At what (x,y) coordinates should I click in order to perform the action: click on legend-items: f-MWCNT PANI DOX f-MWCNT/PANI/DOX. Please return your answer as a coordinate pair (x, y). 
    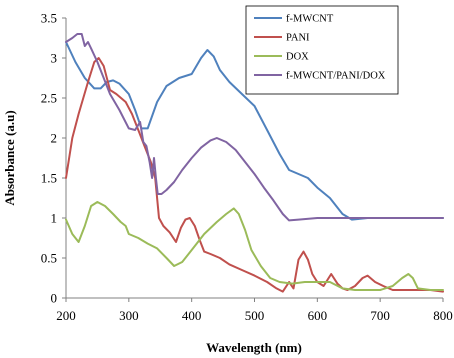
    Looking at the image, I should click on (320, 48).